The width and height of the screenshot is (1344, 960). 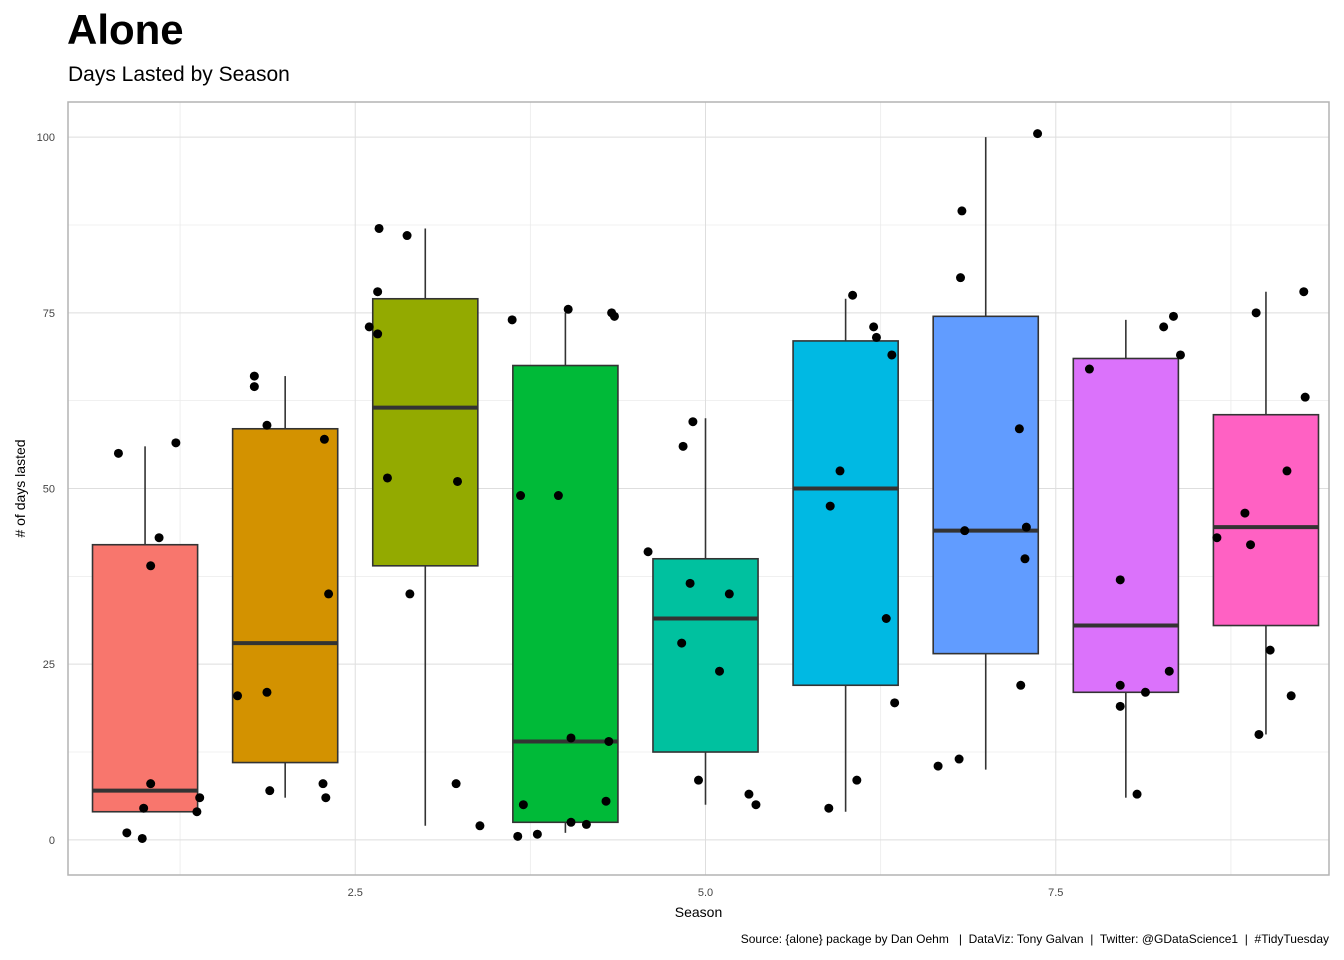 I want to click on y-tick-label: 75, so click(x=49, y=314).